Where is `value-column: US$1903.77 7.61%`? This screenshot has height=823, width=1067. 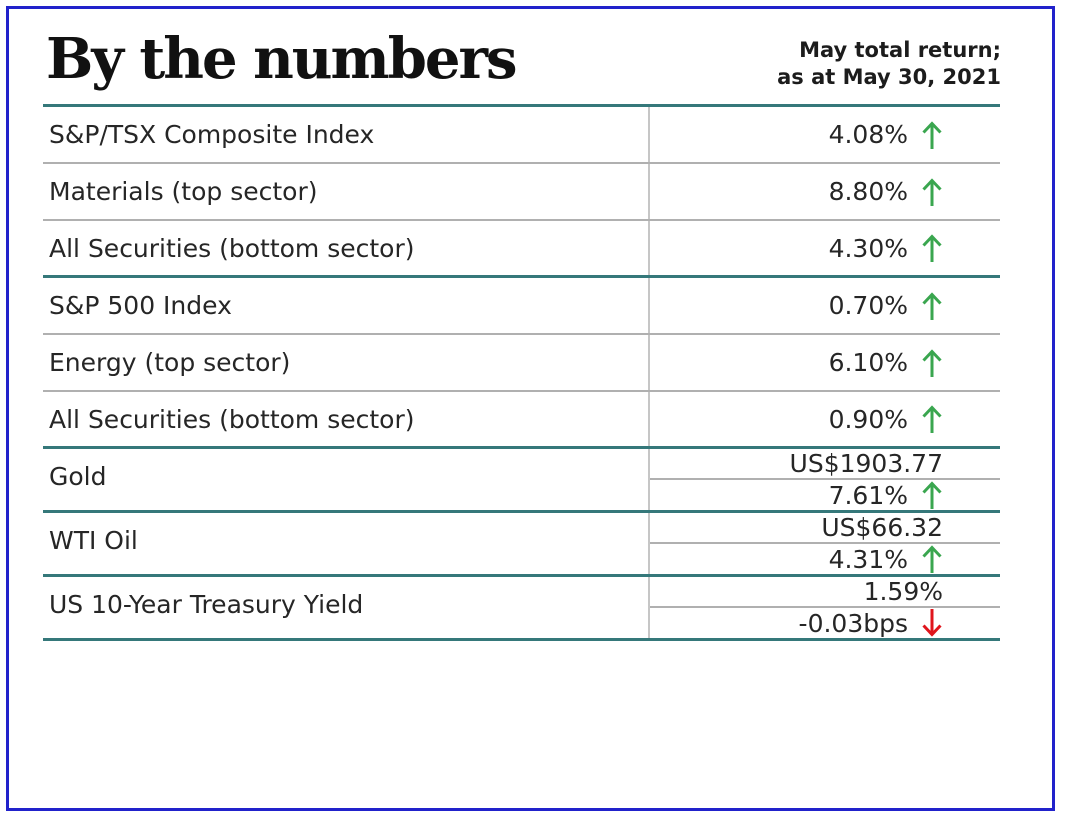
value-column: US$1903.77 7.61% is located at coordinates (824, 479).